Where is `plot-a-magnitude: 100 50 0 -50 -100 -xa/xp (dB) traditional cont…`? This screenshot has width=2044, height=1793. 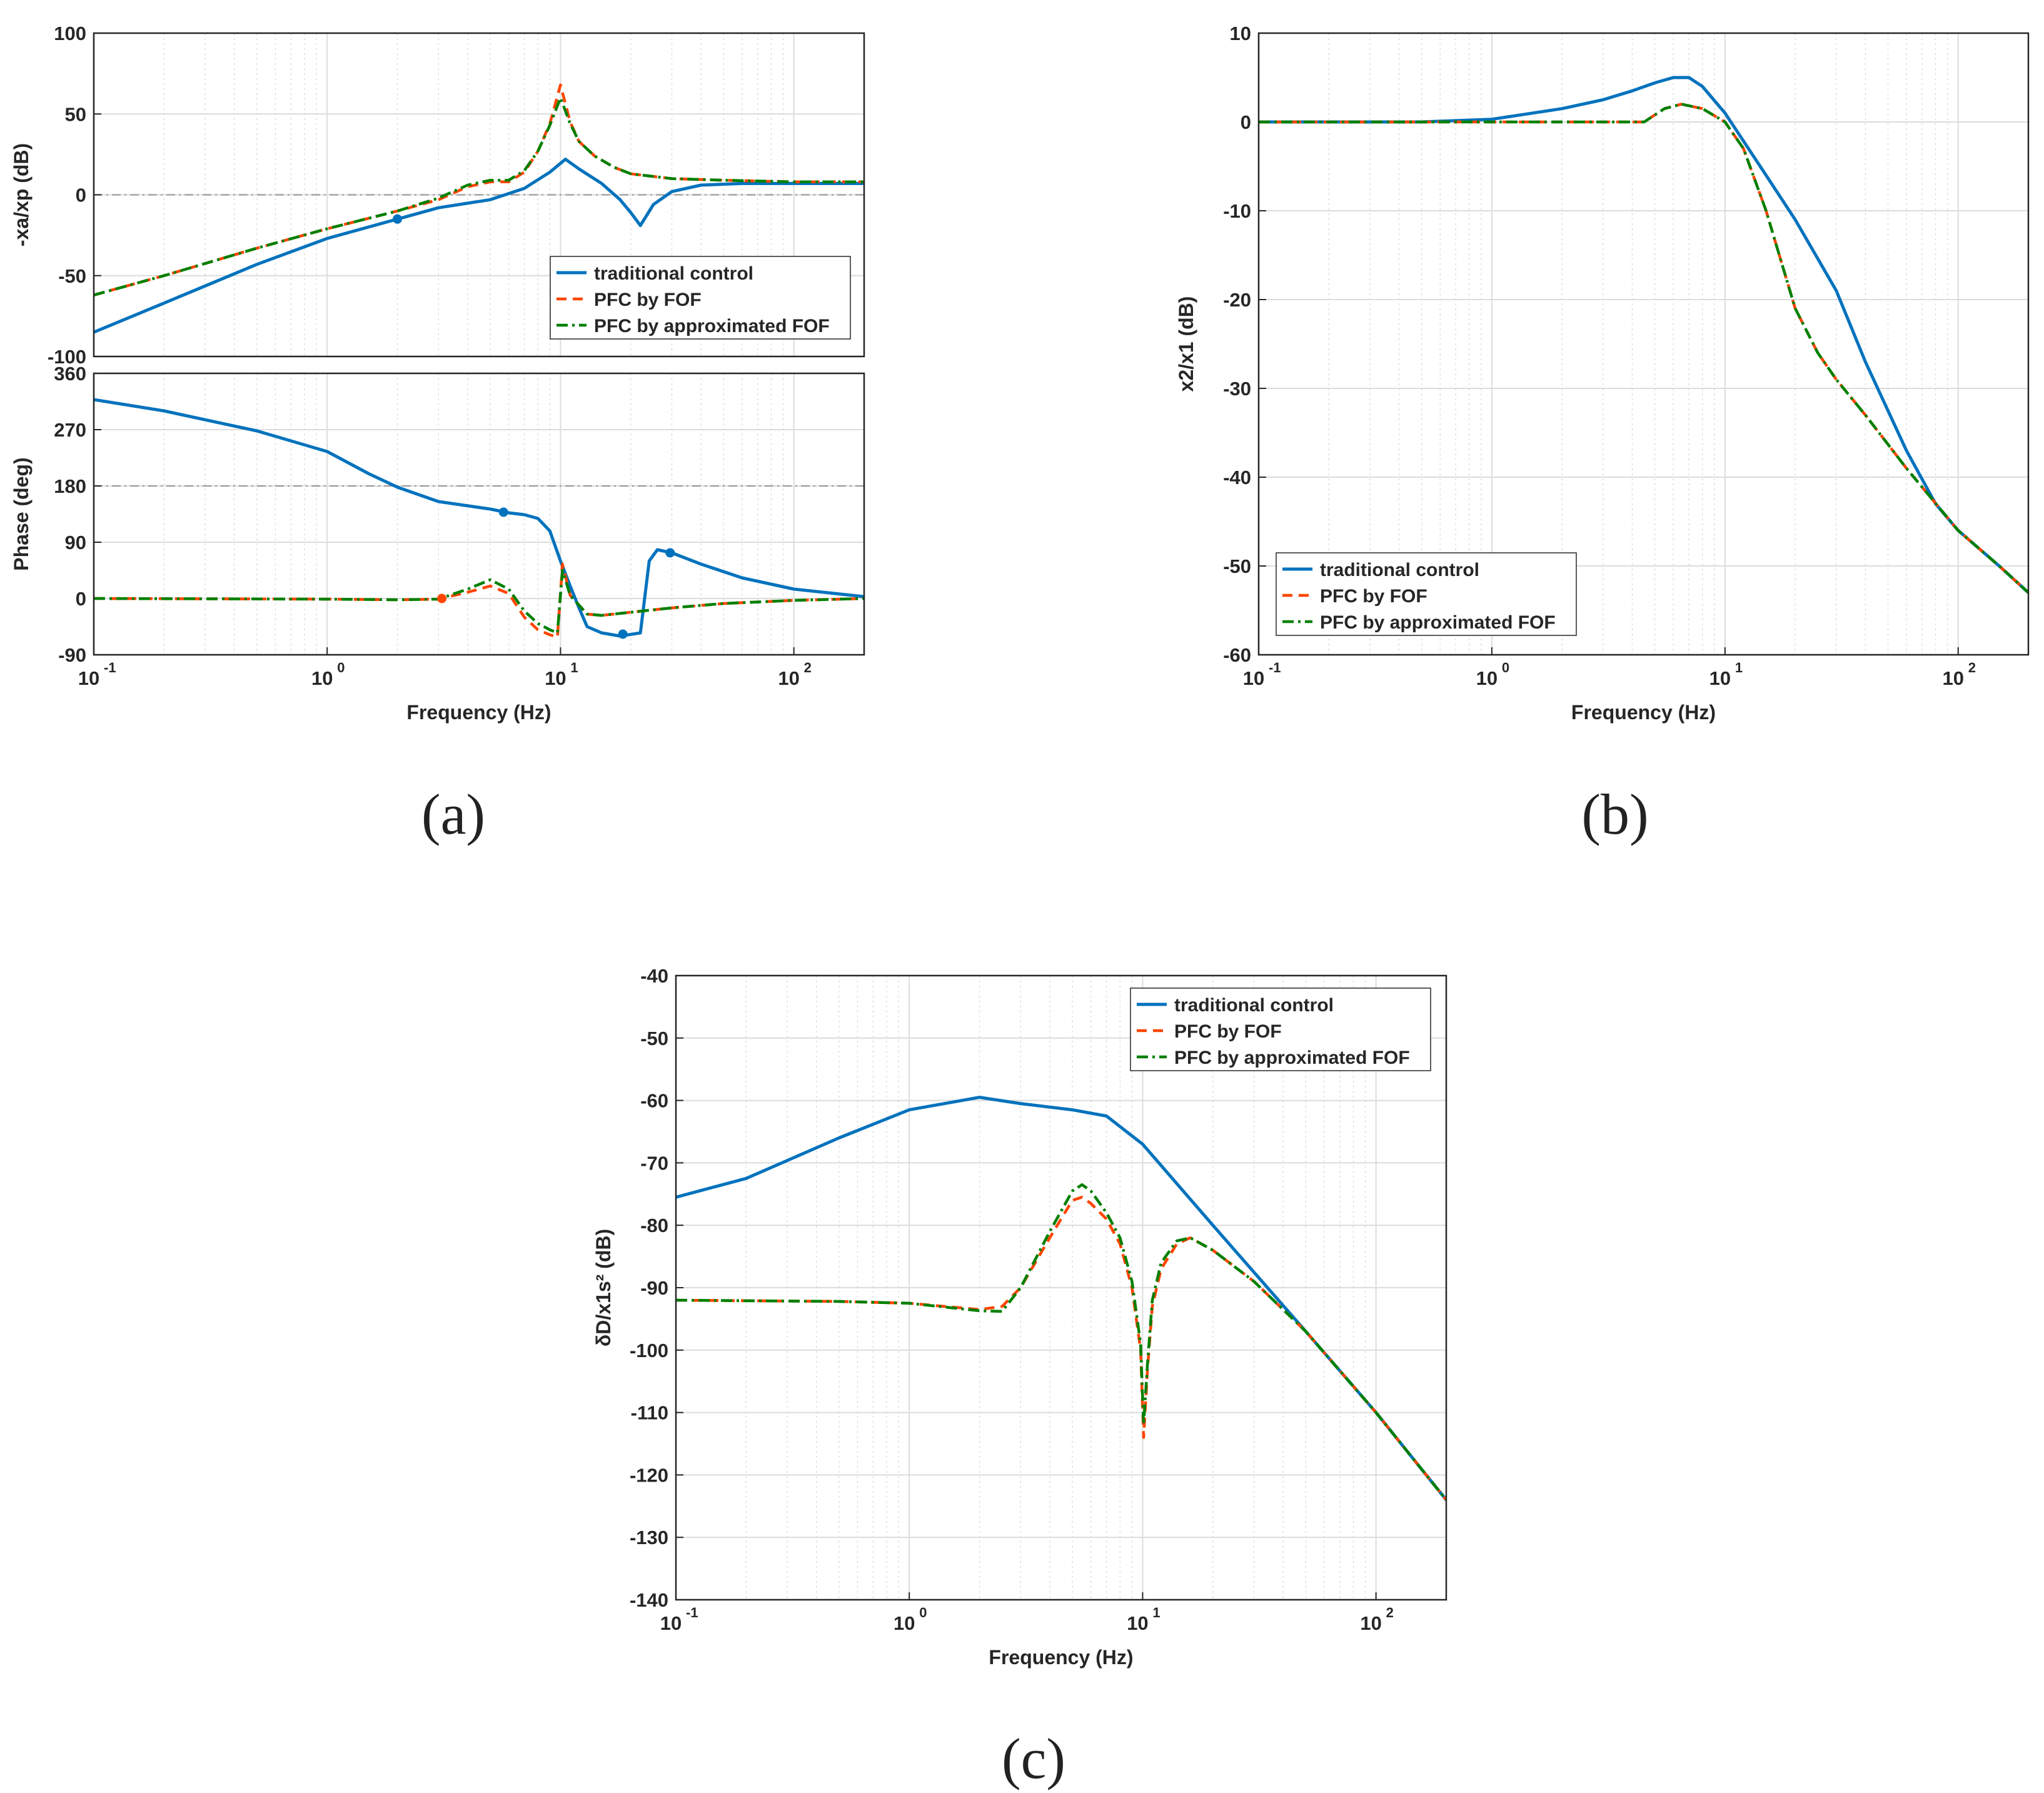
plot-a-magnitude: 100 50 0 -50 -100 -xa/xp (dB) traditional cont… is located at coordinates (437, 195).